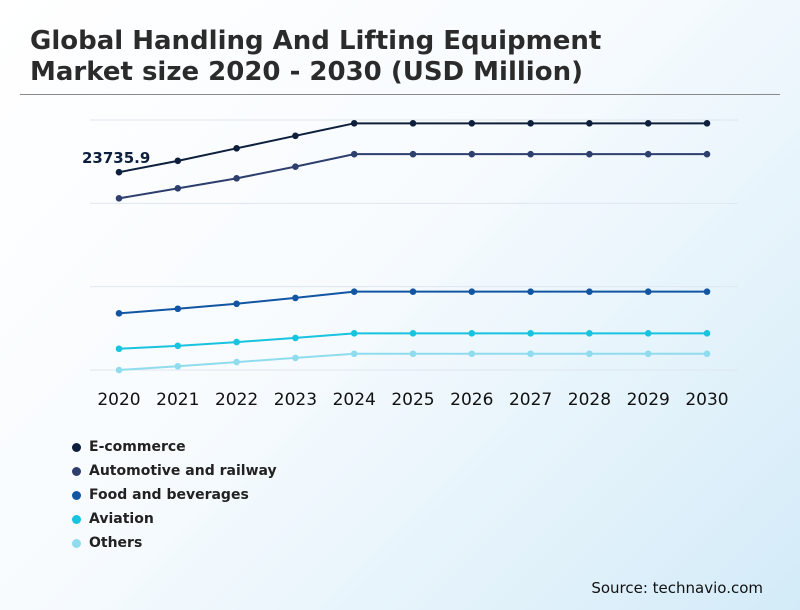 The height and width of the screenshot is (610, 800). I want to click on legend-label: Aviation, so click(121, 519).